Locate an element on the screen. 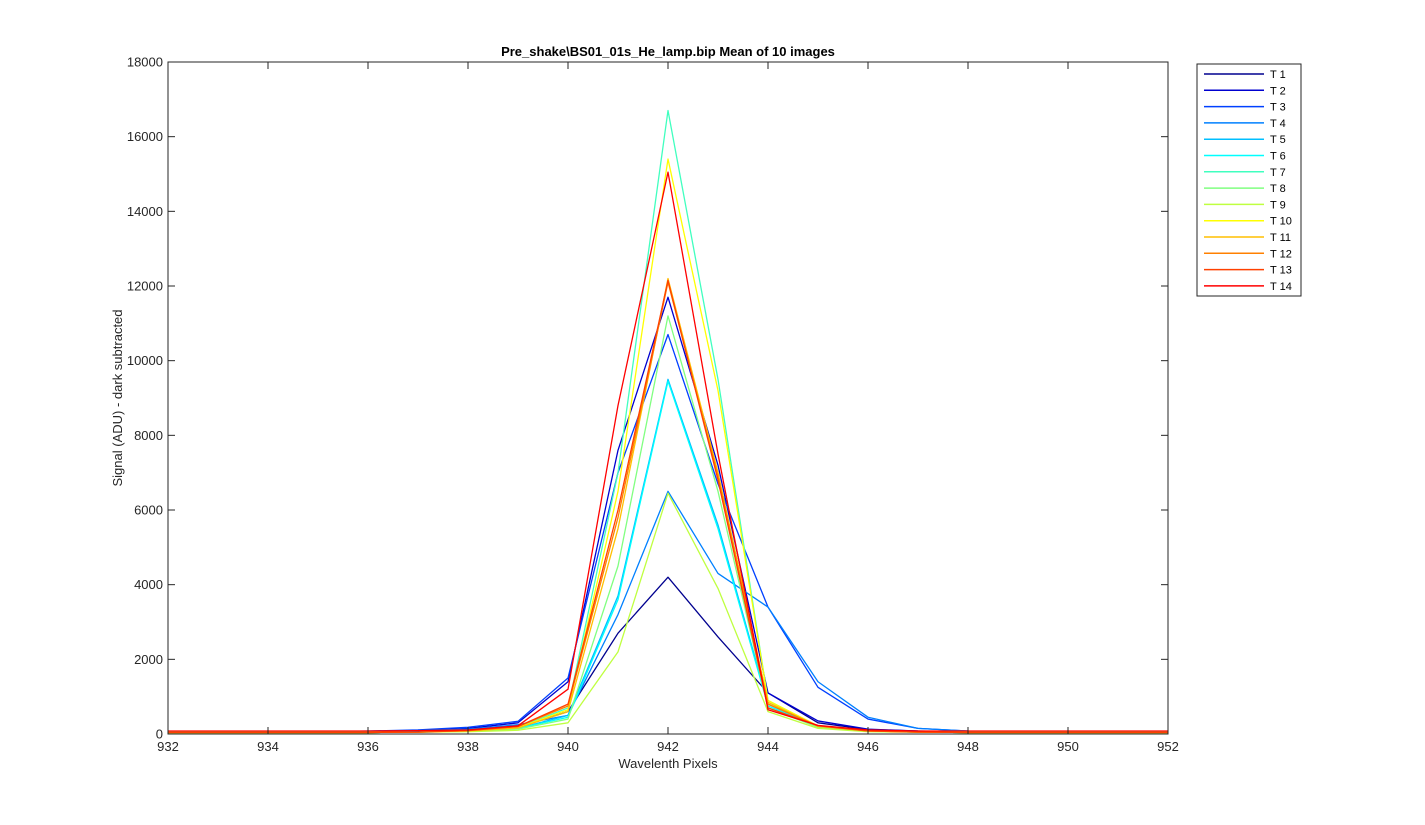 The width and height of the screenshot is (1425, 825). legend-box is located at coordinates (1249, 180).